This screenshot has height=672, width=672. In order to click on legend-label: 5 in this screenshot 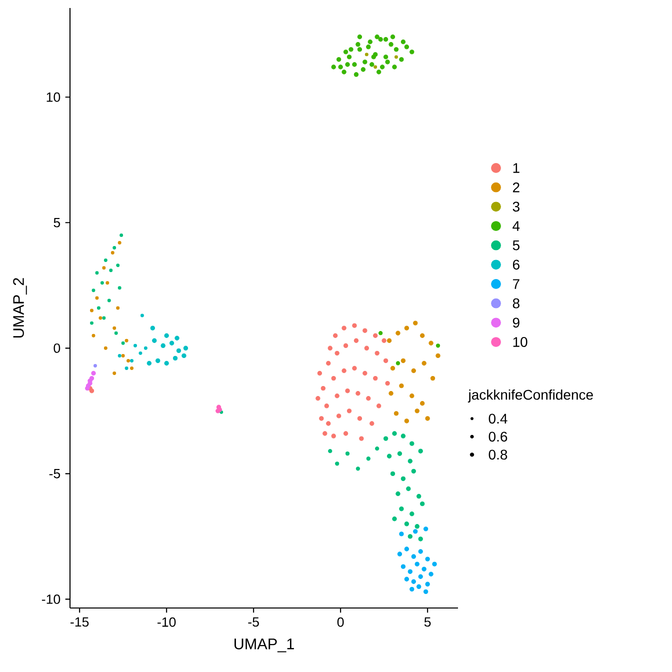, I will do `click(516, 245)`.